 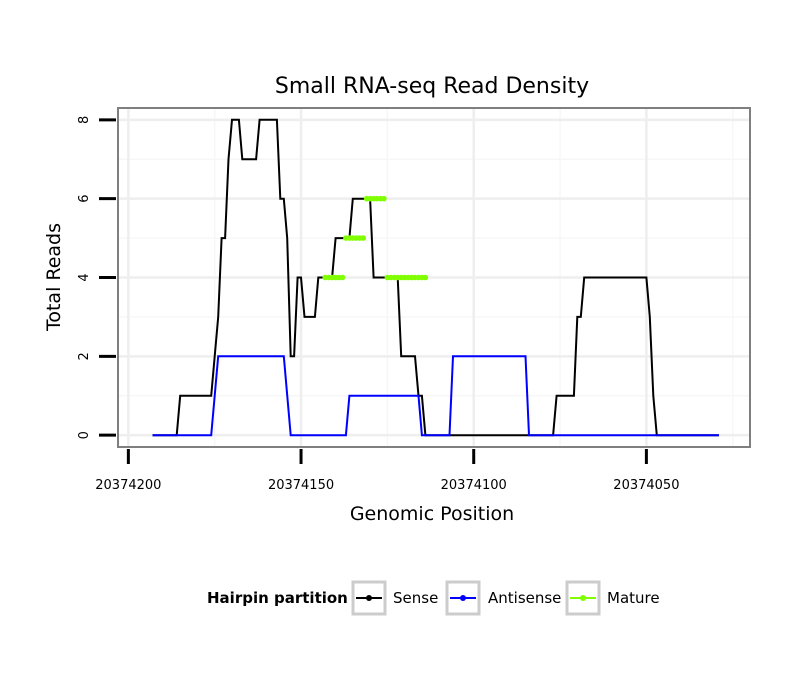 What do you see at coordinates (84, 120) in the screenshot?
I see `y-tick-label-4: 8` at bounding box center [84, 120].